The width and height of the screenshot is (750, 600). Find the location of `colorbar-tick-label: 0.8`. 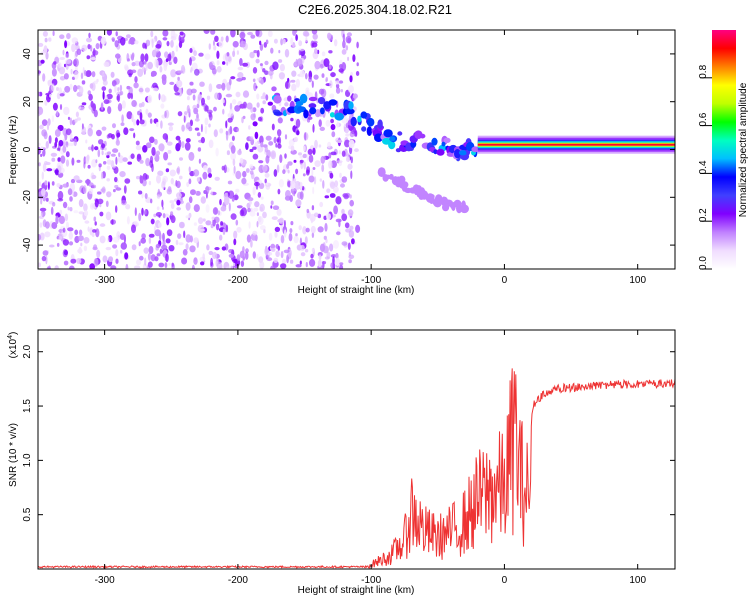

colorbar-tick-label: 0.8 is located at coordinates (703, 71).